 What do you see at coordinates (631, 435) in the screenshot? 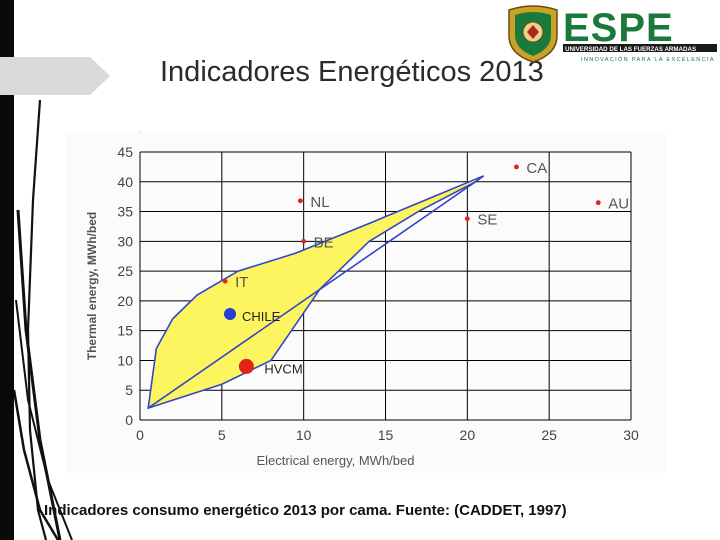
I see `x-tick-label: 30` at bounding box center [631, 435].